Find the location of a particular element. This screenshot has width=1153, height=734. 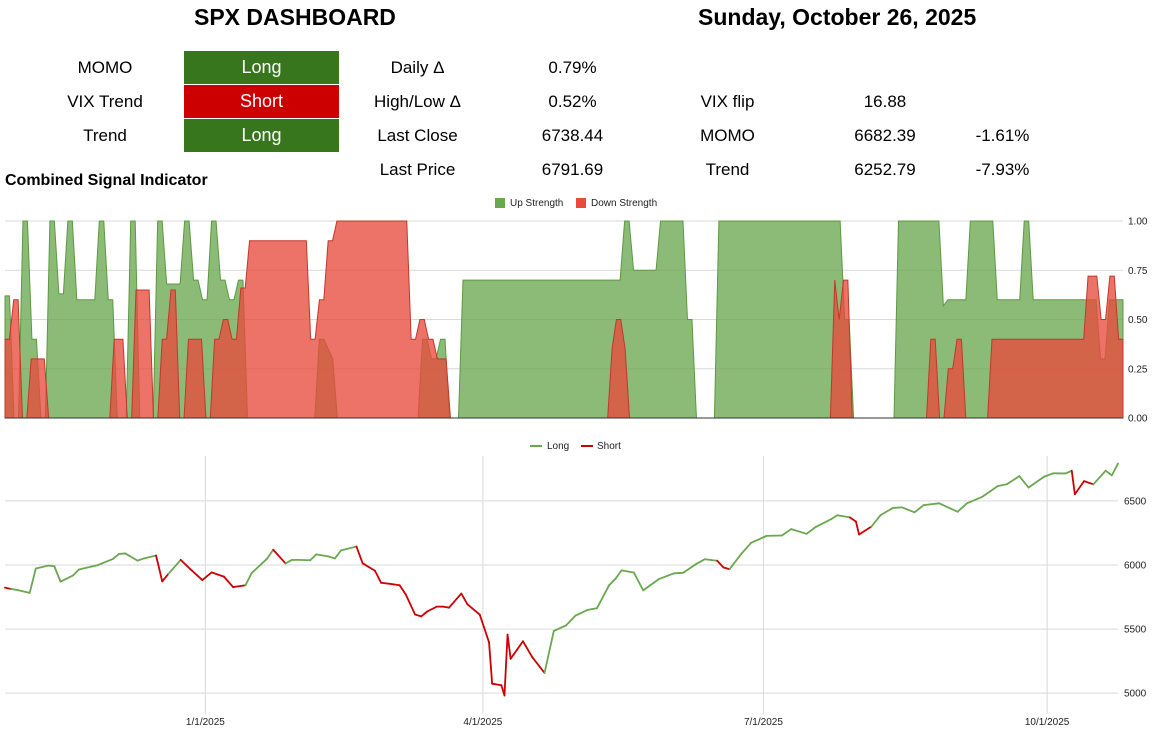

legend-label-up-strength: Up Strength is located at coordinates (536, 203).